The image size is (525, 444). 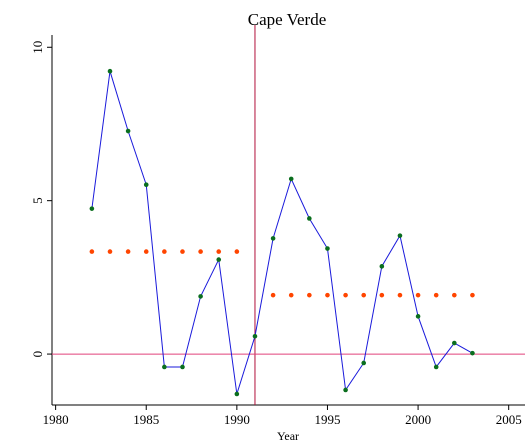 What do you see at coordinates (509, 419) in the screenshot?
I see `x-tick-label: 2005` at bounding box center [509, 419].